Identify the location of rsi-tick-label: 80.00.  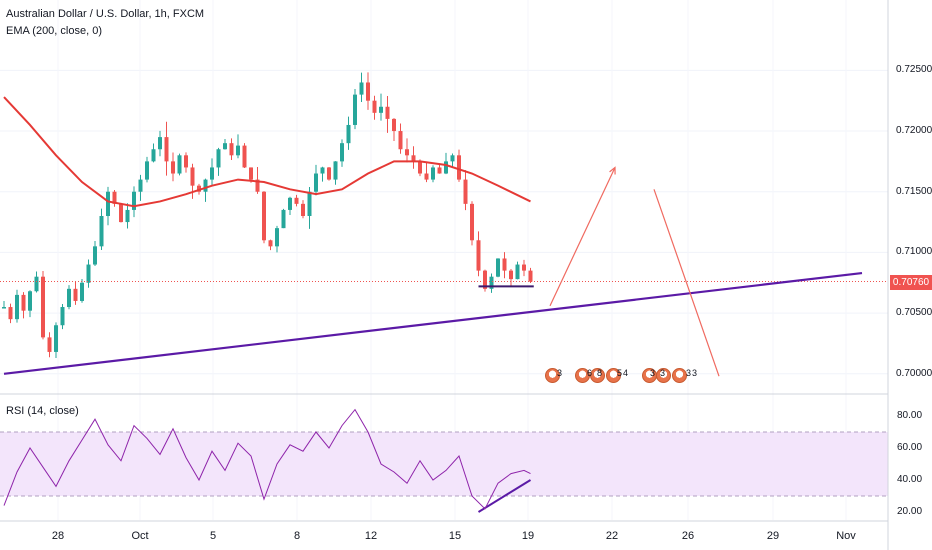
(910, 415).